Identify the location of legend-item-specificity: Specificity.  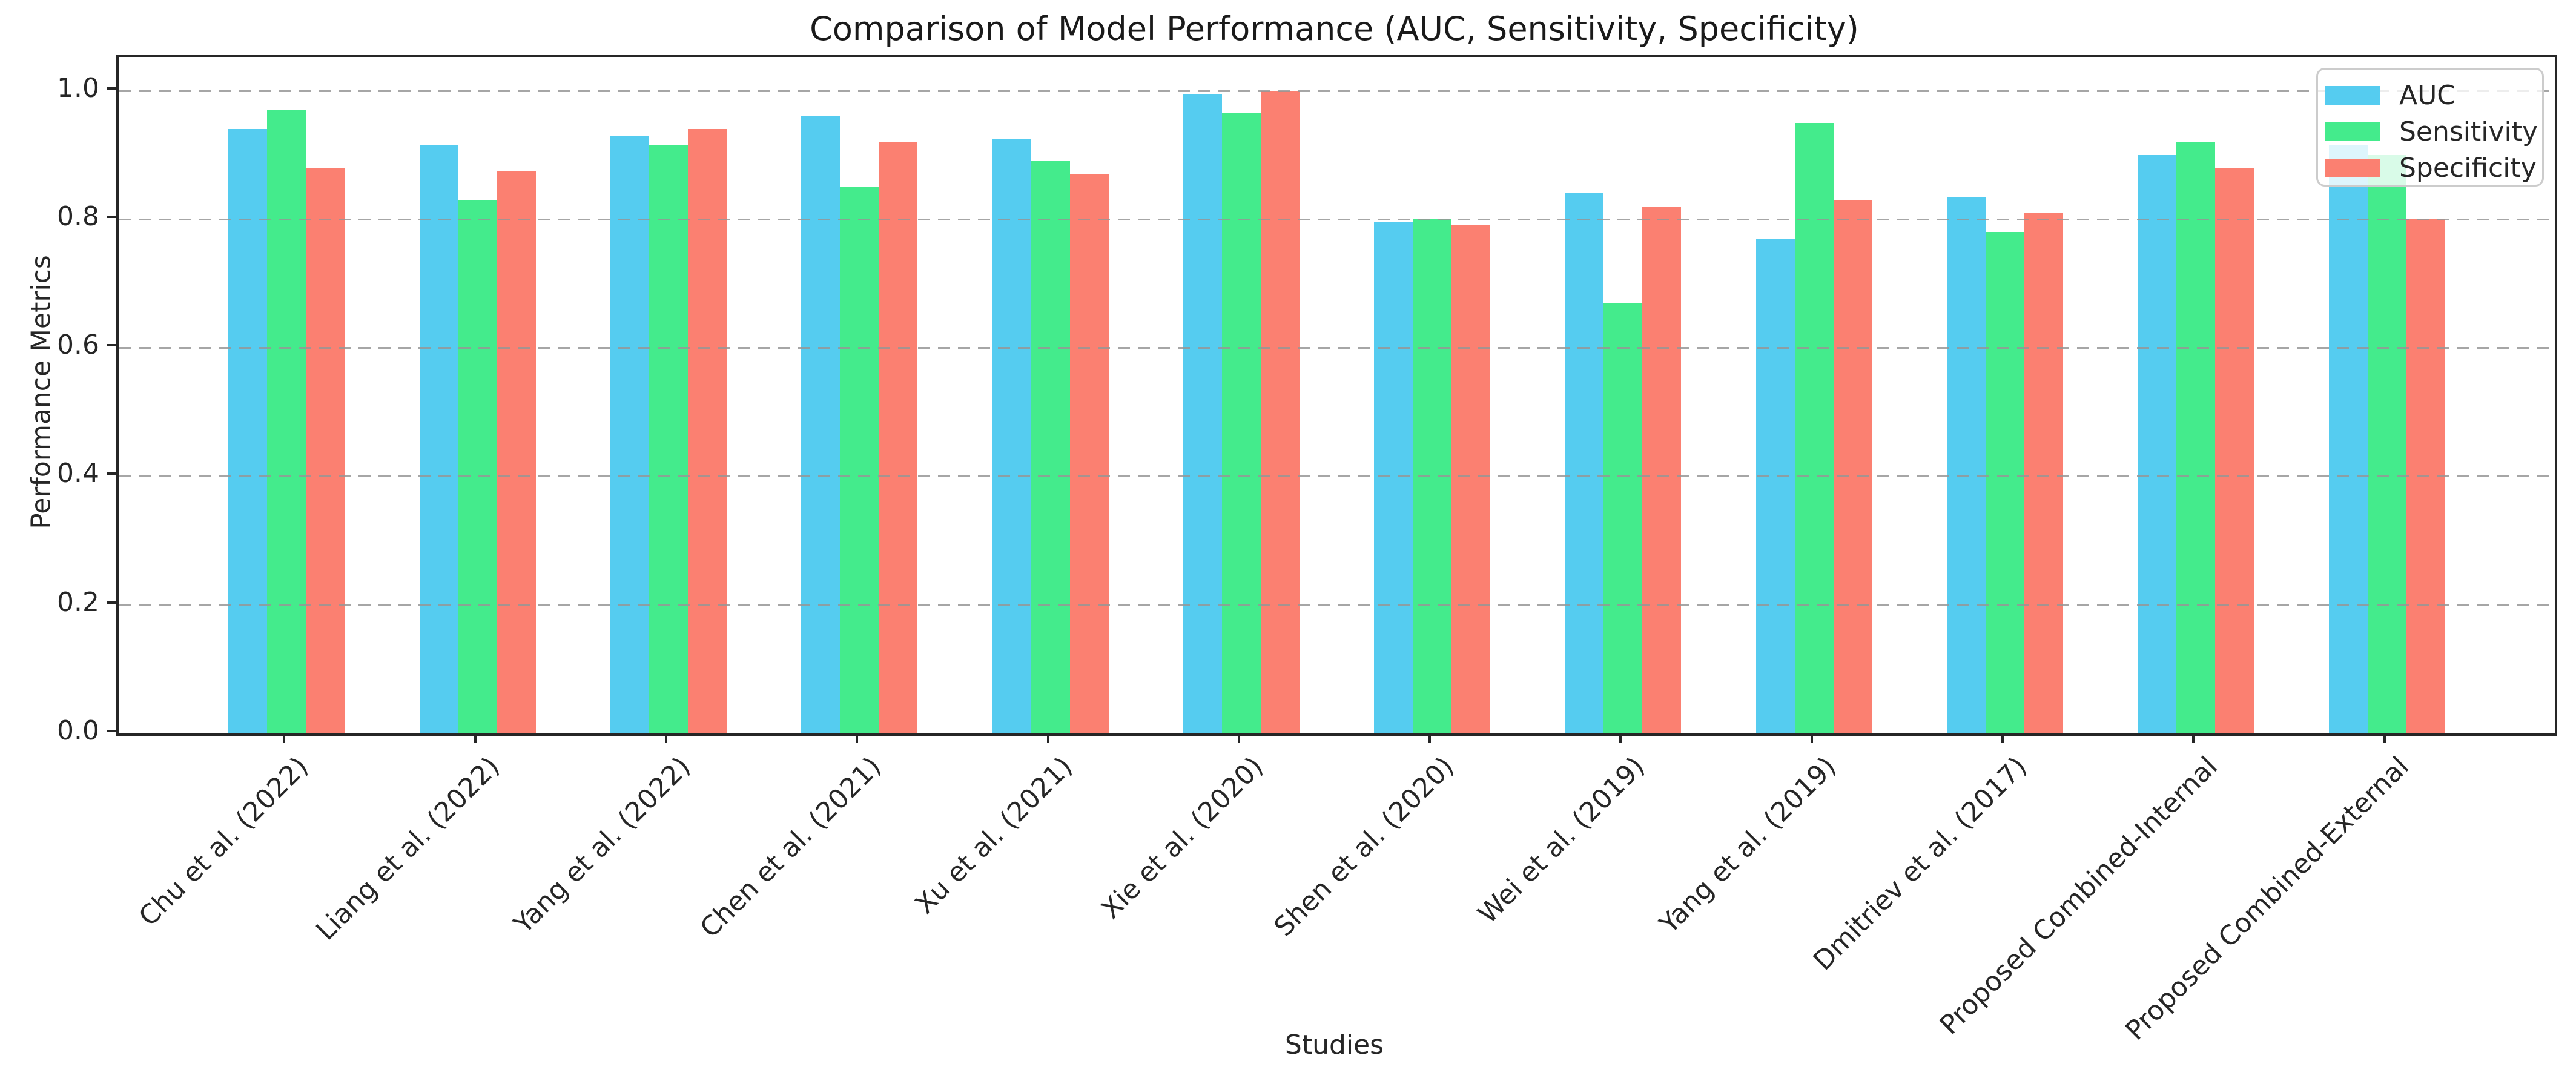
(2433, 168).